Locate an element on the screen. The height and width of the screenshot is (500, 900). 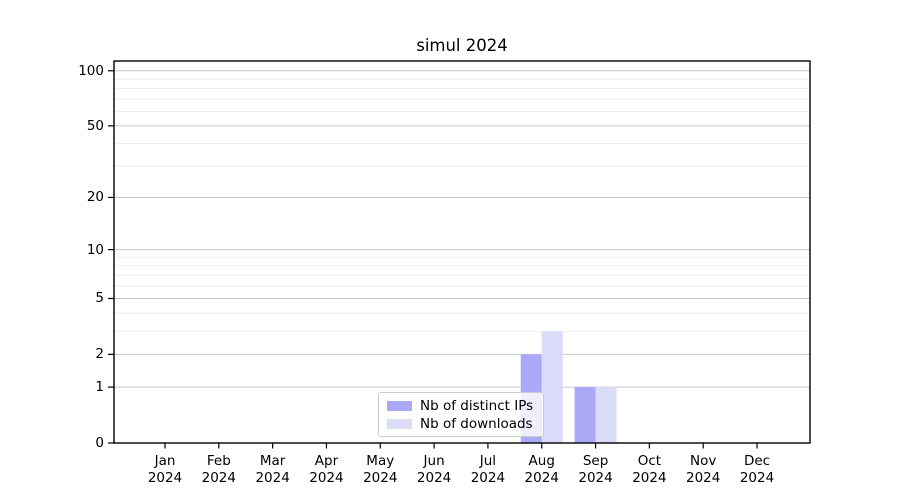
x-tick-label: Apr 2024 is located at coordinates (326, 469).